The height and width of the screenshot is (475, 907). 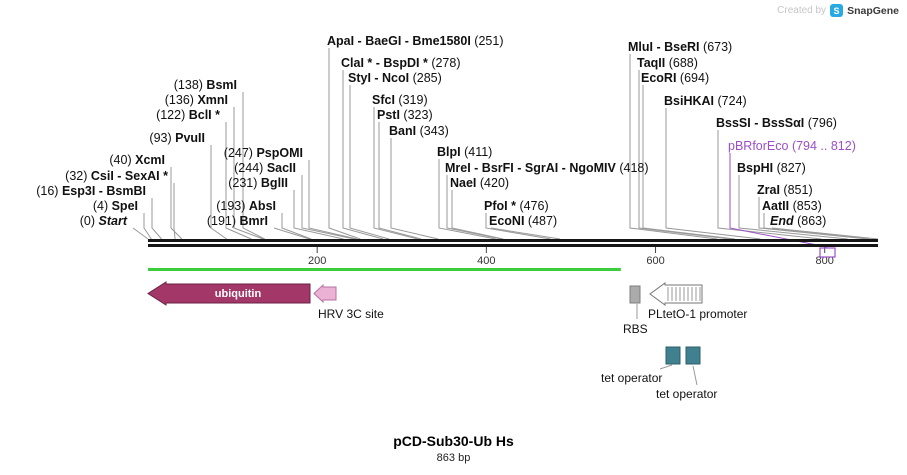 What do you see at coordinates (405, 115) in the screenshot?
I see `enzyme-label-psti: PstI (323)` at bounding box center [405, 115].